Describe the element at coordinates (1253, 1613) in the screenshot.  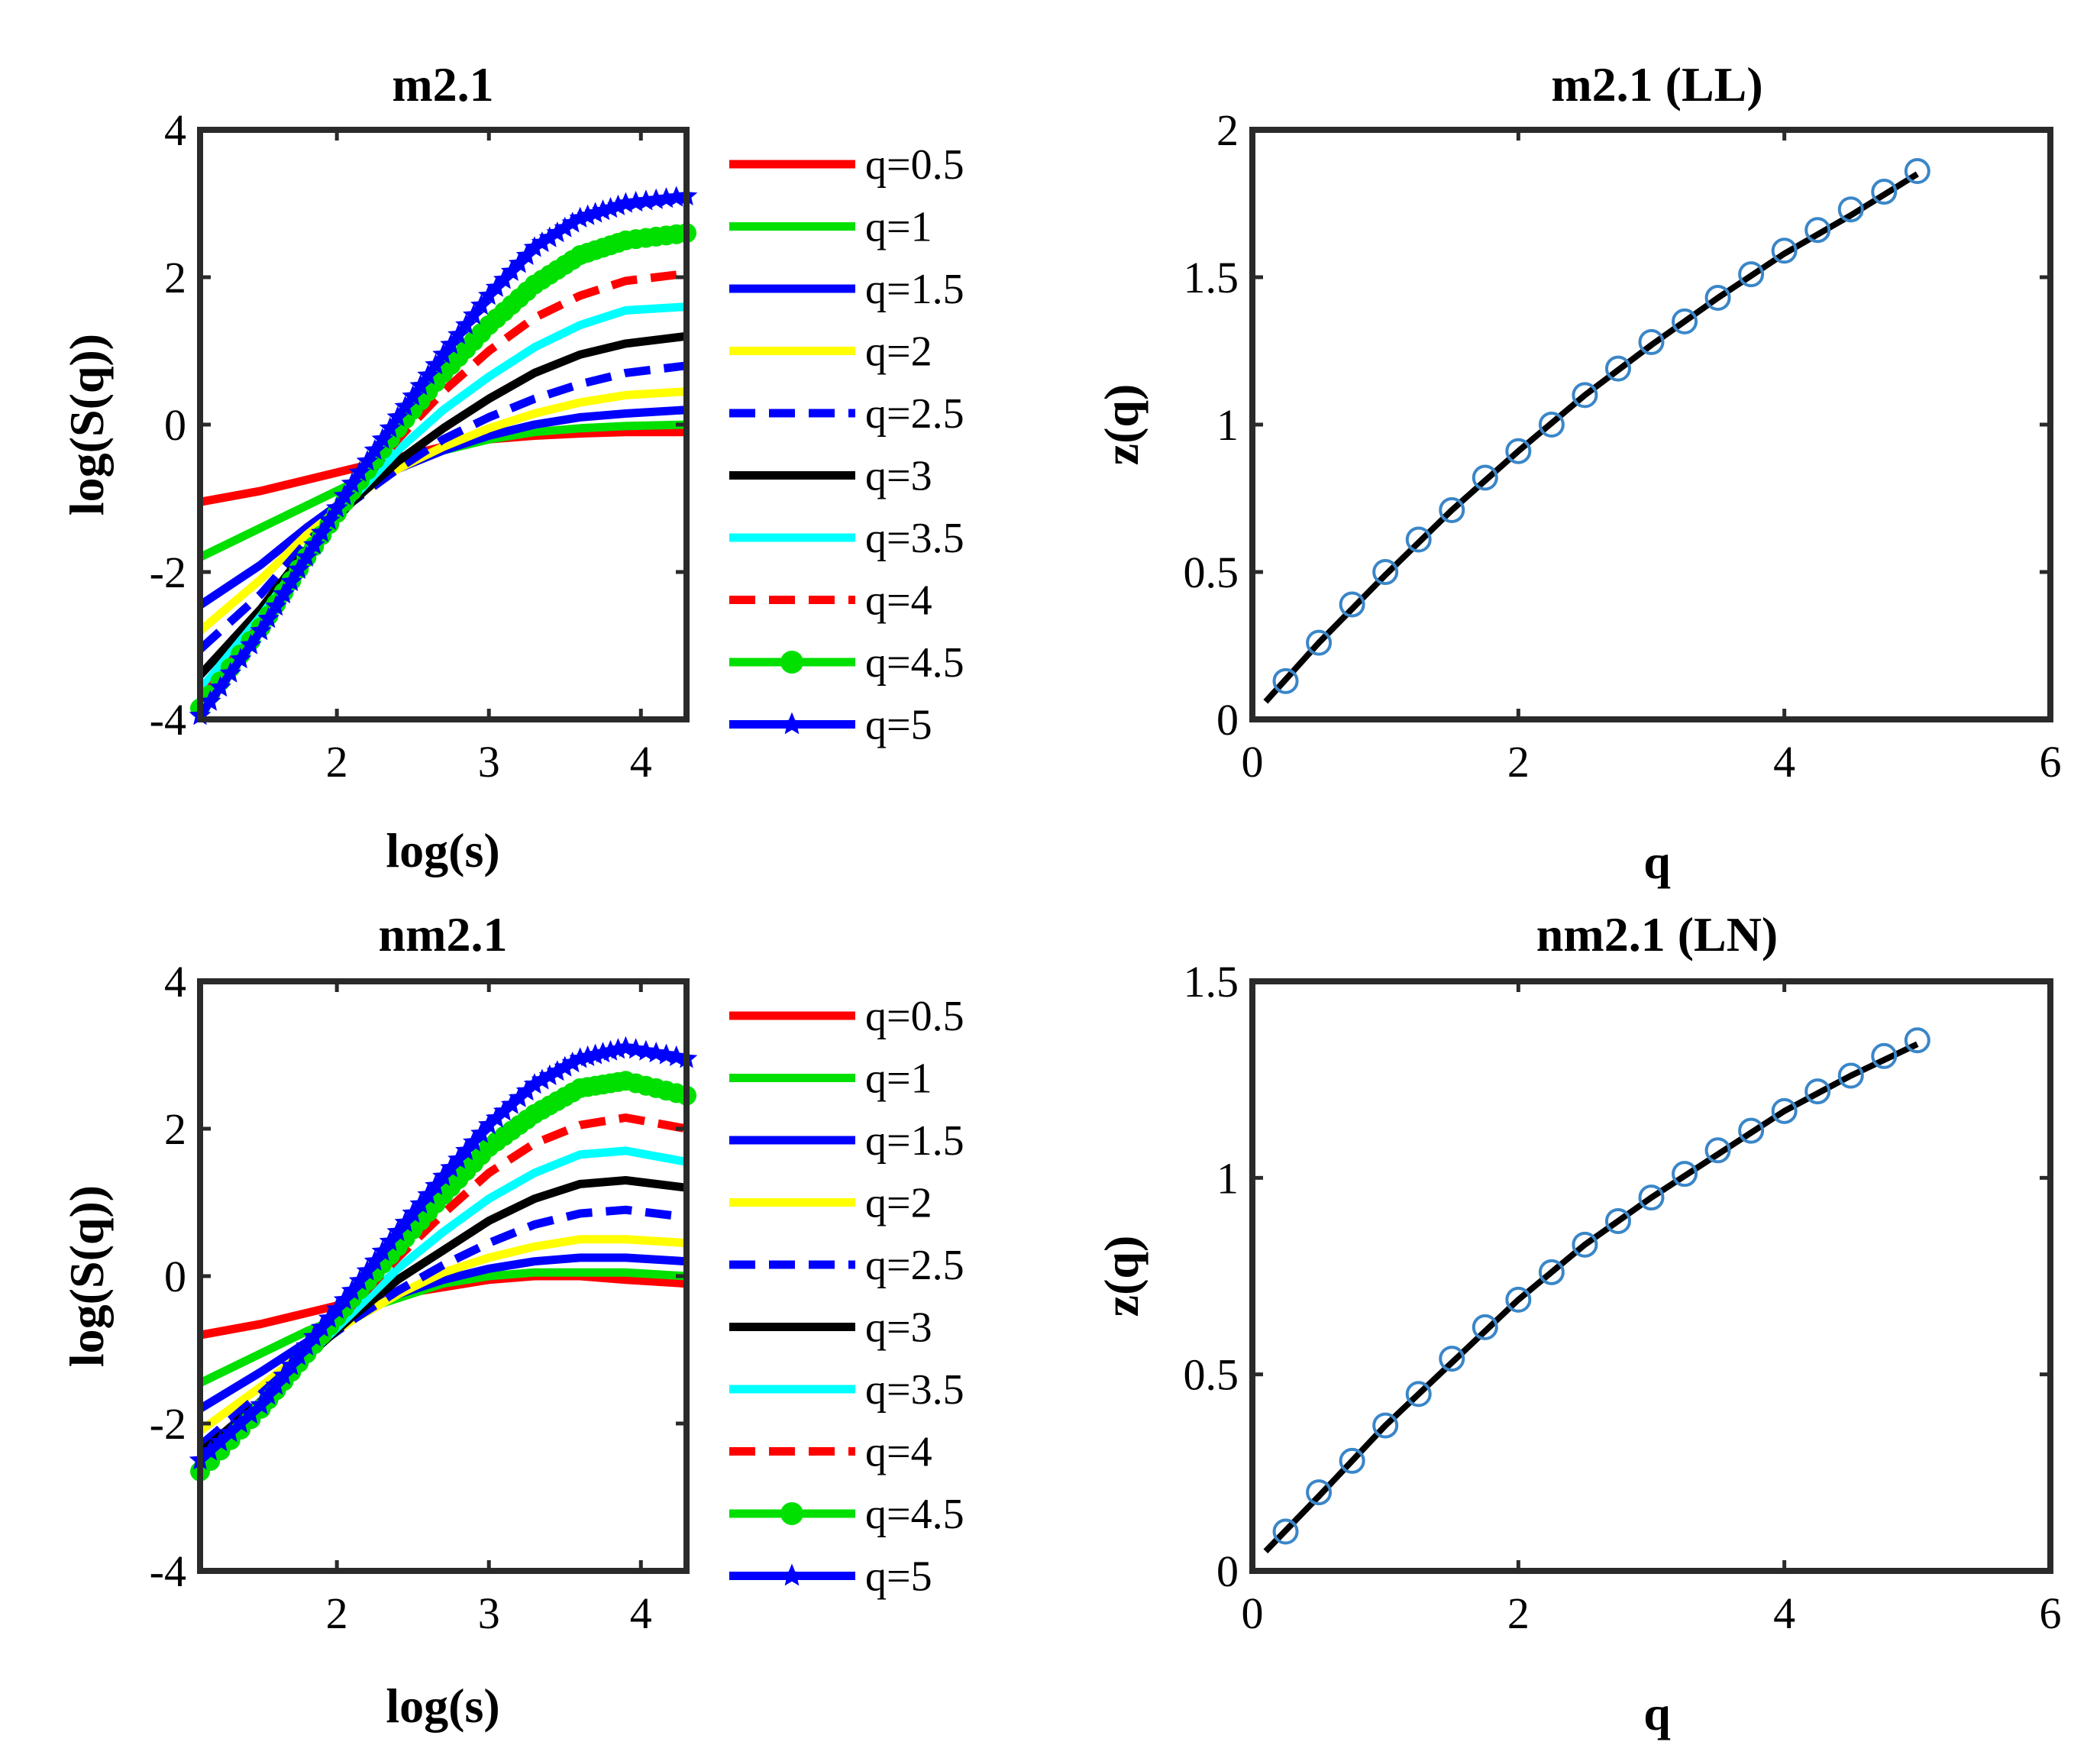
I see `x-tick-label: 0` at that location.